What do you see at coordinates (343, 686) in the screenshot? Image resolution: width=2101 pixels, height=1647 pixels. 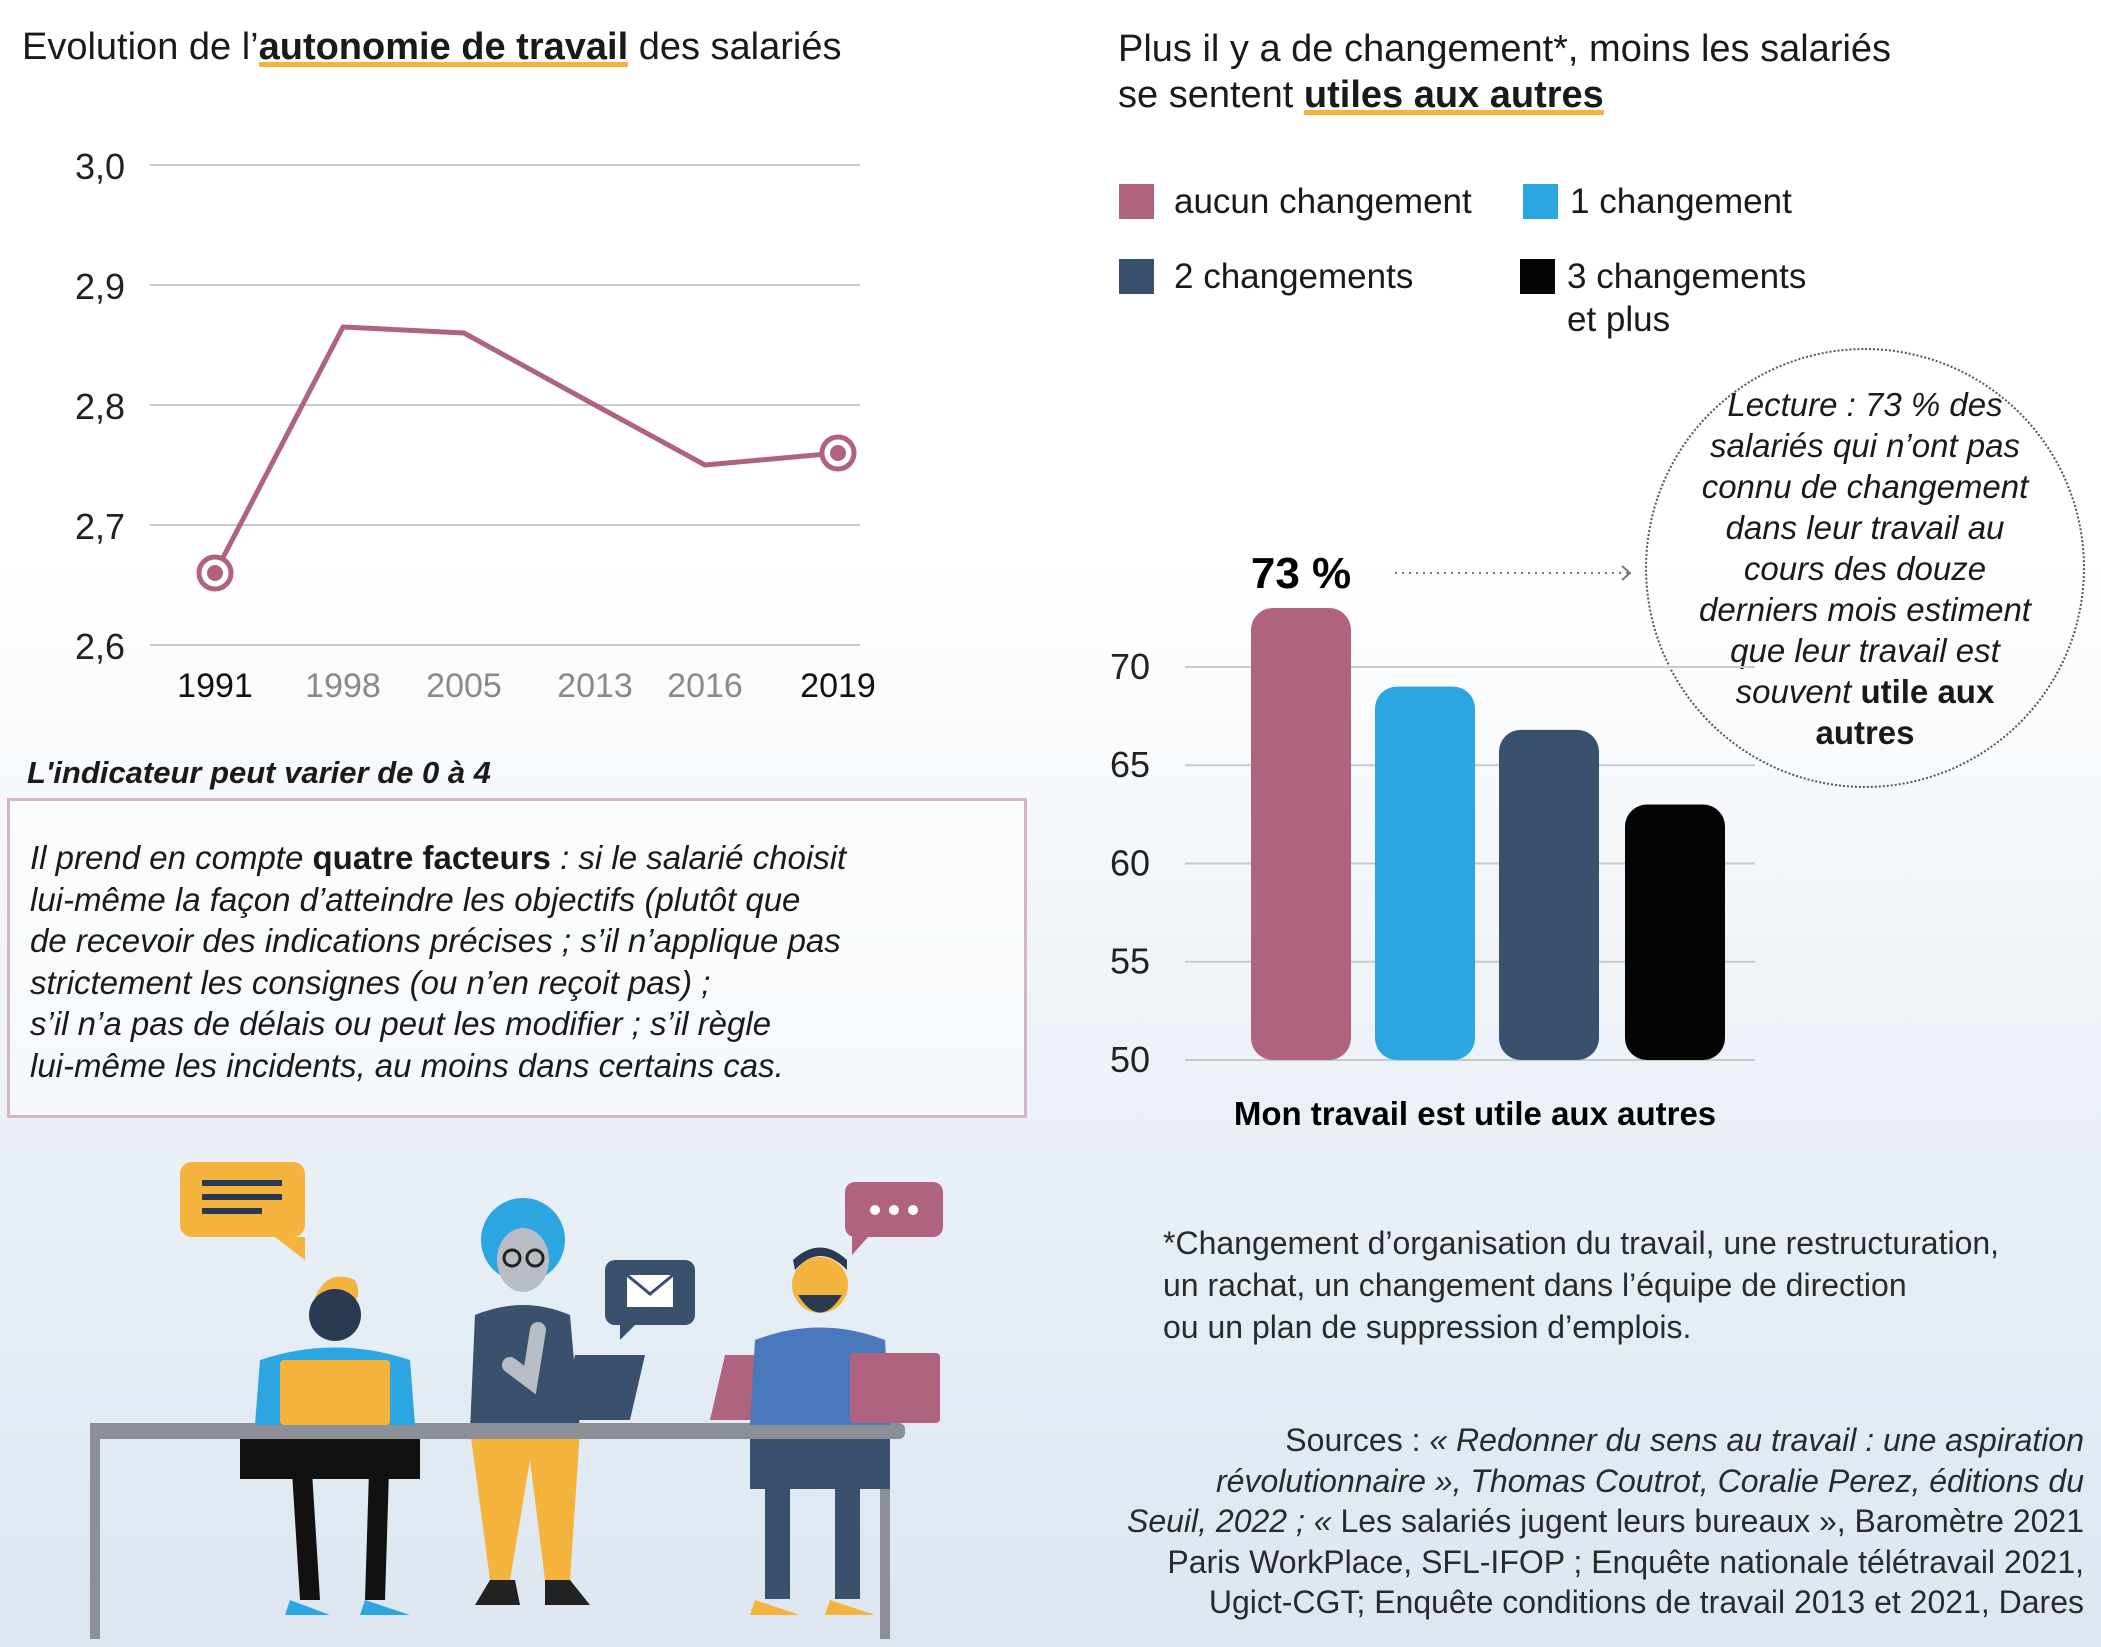 I see `x-tick-label: 1998` at bounding box center [343, 686].